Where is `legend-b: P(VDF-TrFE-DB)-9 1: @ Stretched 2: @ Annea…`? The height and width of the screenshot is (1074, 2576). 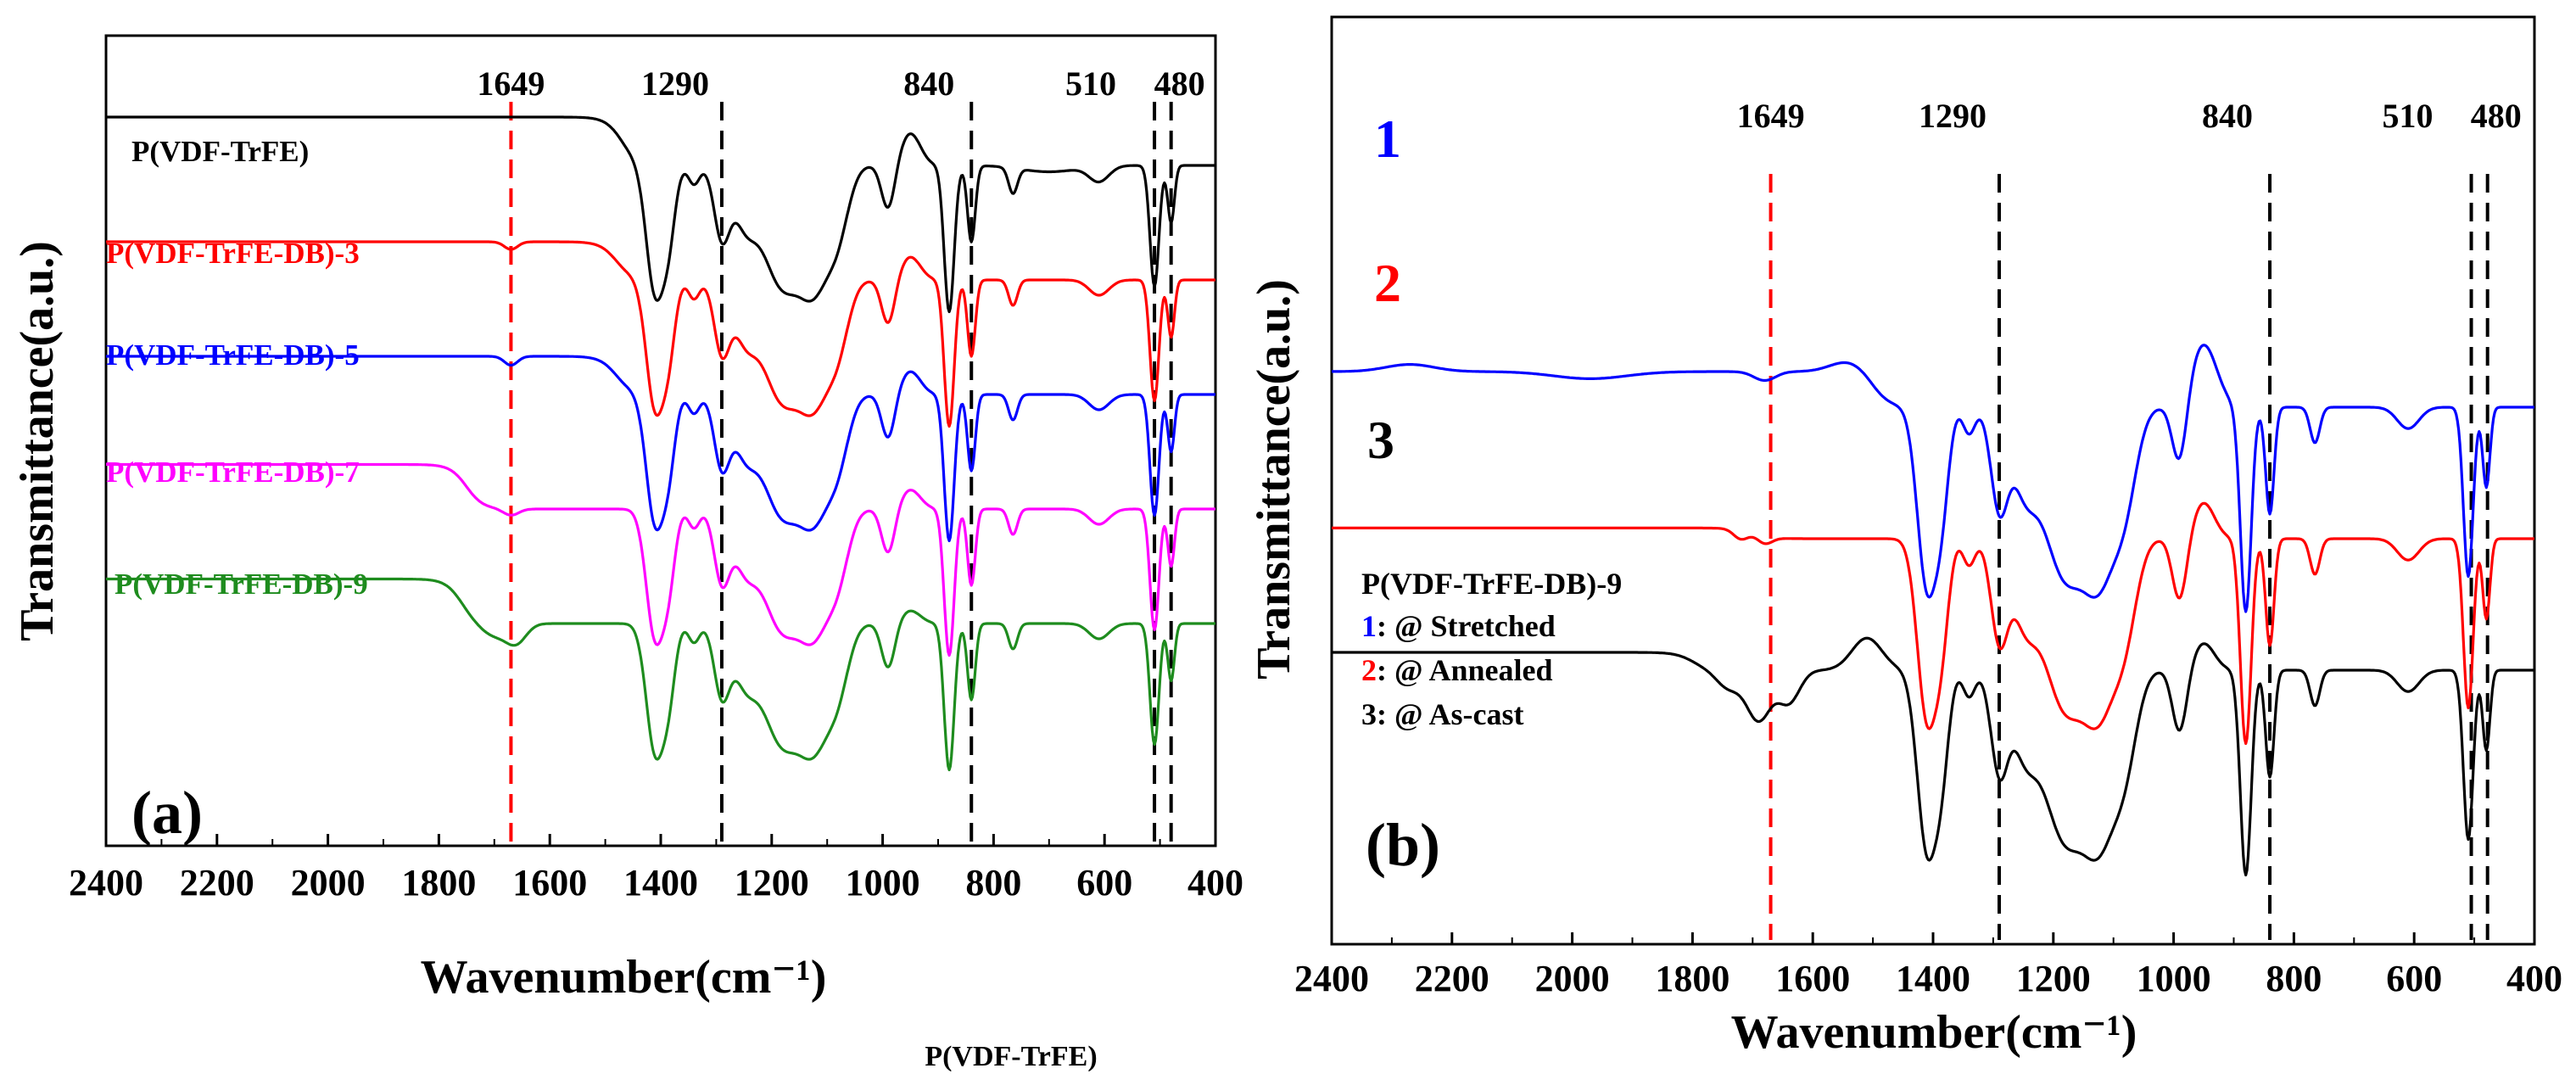
legend-b: P(VDF-TrFE-DB)-9 1: @ Stretched 2: @ Annea… is located at coordinates (1491, 649).